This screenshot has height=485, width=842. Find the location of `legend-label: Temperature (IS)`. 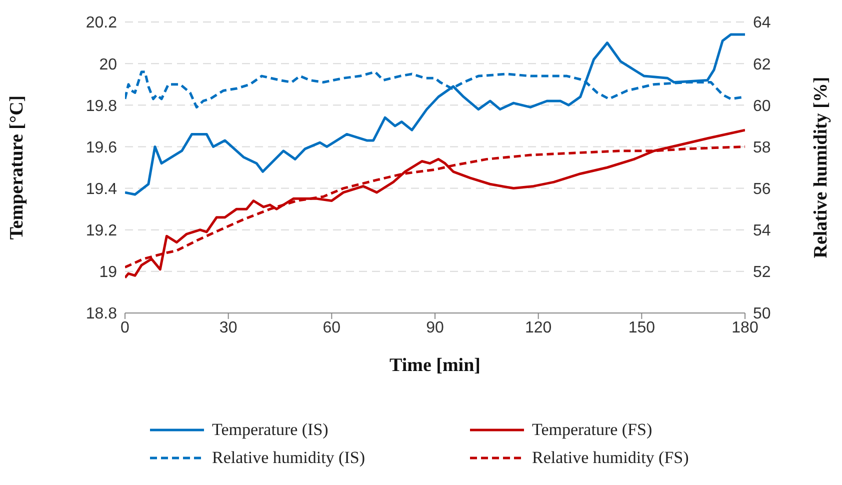

legend-label: Temperature (IS) is located at coordinates (270, 430).